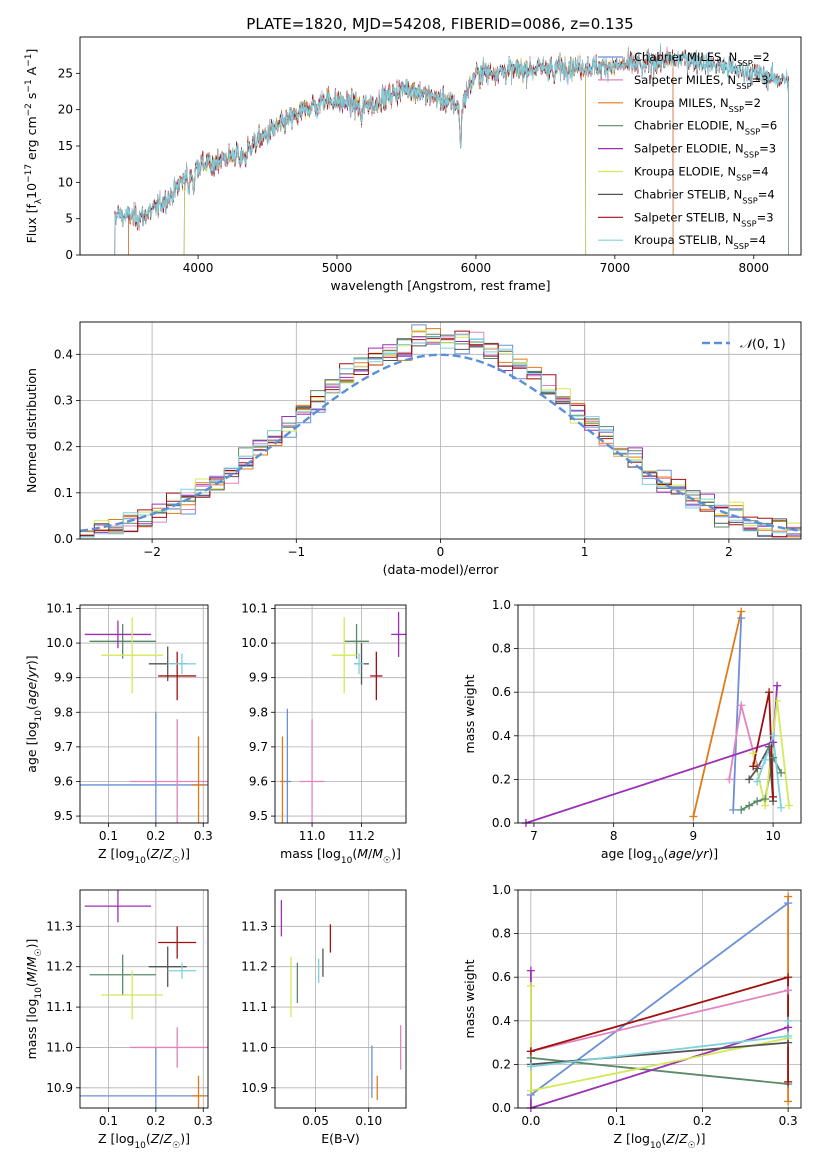  Describe the element at coordinates (69, 255) in the screenshot. I see `y-tick-label: 0` at that location.